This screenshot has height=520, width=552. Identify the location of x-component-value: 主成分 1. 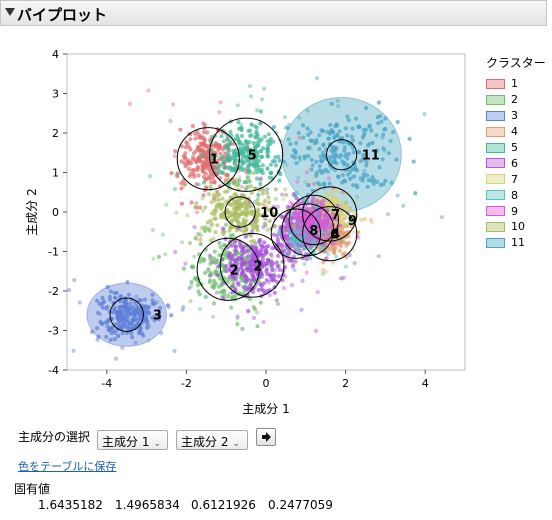
(126, 442).